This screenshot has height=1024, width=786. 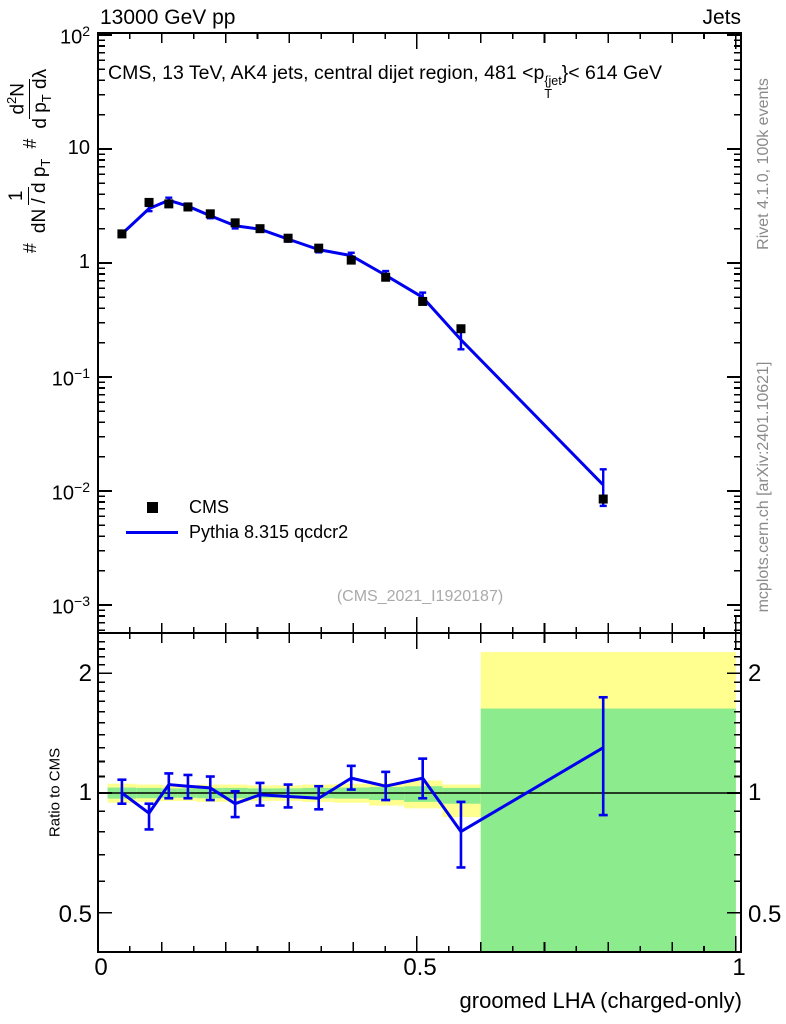 I want to click on ylabel-frac2-den: d pT dλ, so click(x=42, y=98).